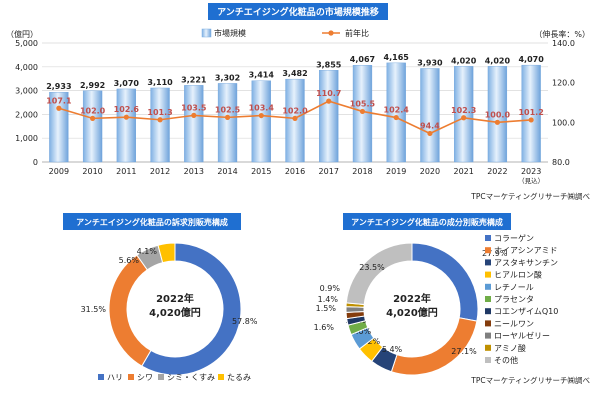 The height and width of the screenshot is (400, 597). What do you see at coordinates (324, 327) in the screenshot?
I see `slice-value-label: 1.6%` at bounding box center [324, 327].